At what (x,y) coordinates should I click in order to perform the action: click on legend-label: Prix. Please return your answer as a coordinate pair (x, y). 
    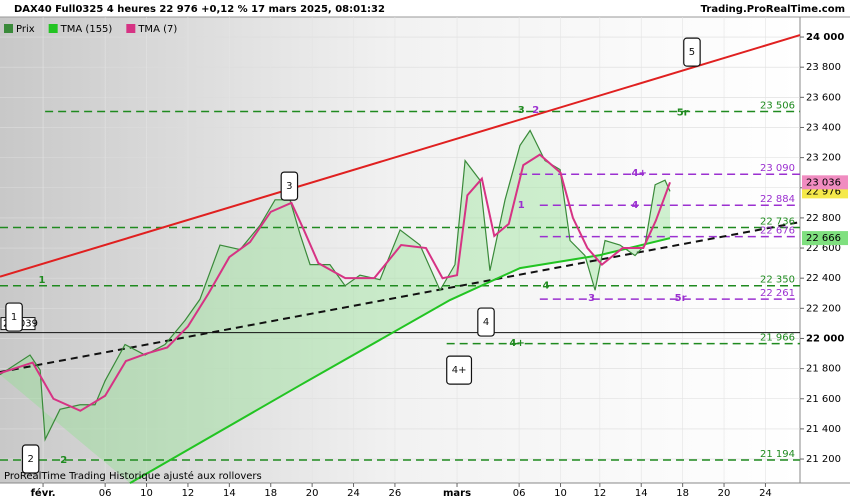
    Looking at the image, I should click on (25, 29).